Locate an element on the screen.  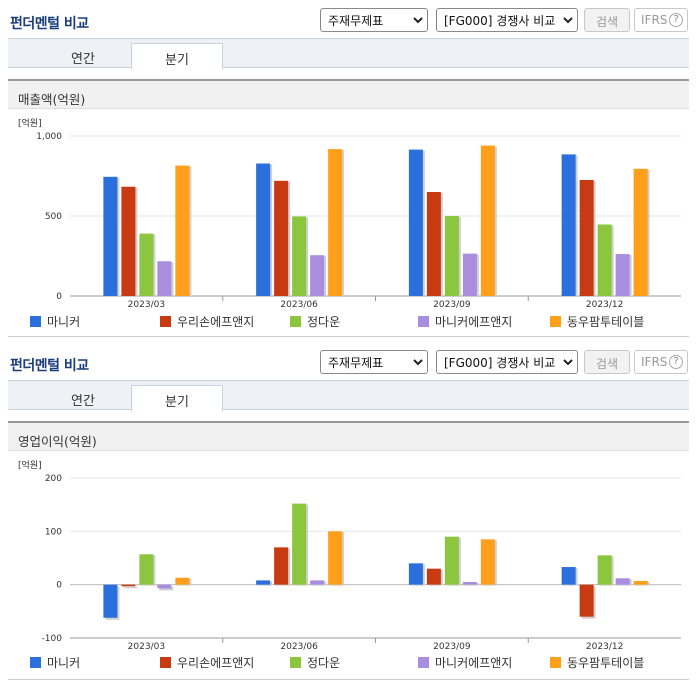
legend-label: 우리손에프앤지 is located at coordinates (216, 322).